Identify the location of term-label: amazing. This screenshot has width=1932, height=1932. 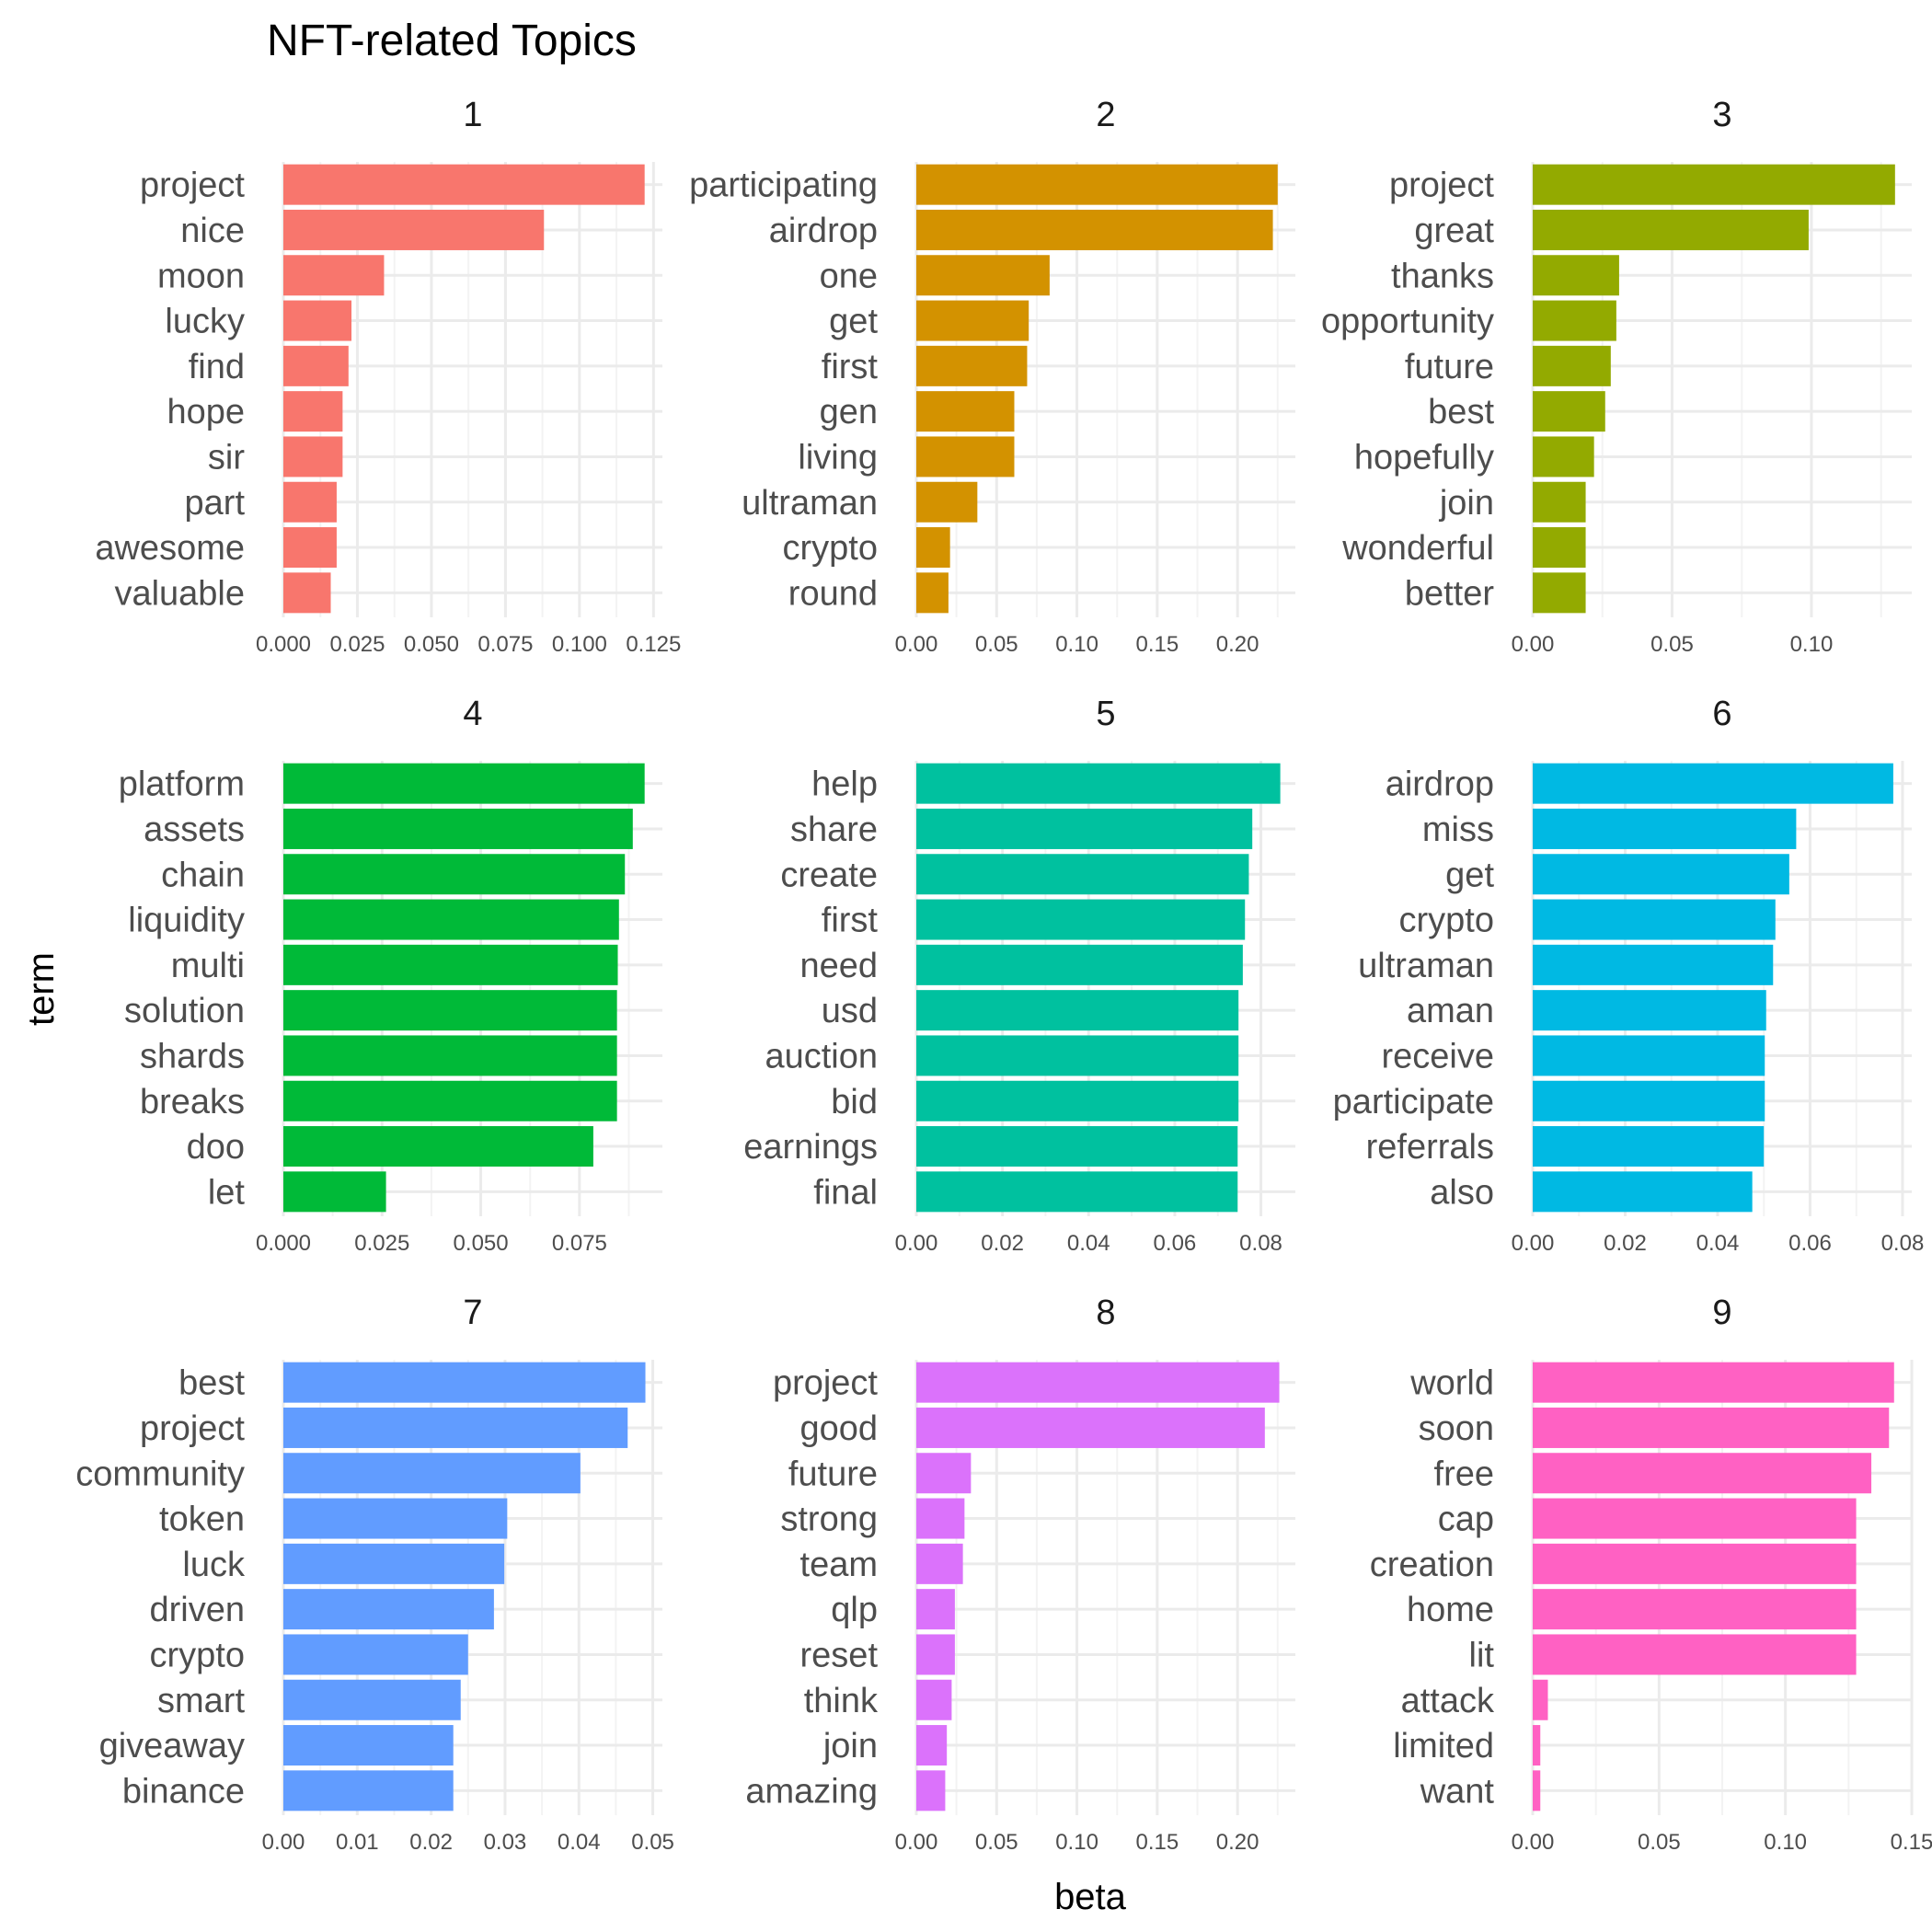
(811, 1791).